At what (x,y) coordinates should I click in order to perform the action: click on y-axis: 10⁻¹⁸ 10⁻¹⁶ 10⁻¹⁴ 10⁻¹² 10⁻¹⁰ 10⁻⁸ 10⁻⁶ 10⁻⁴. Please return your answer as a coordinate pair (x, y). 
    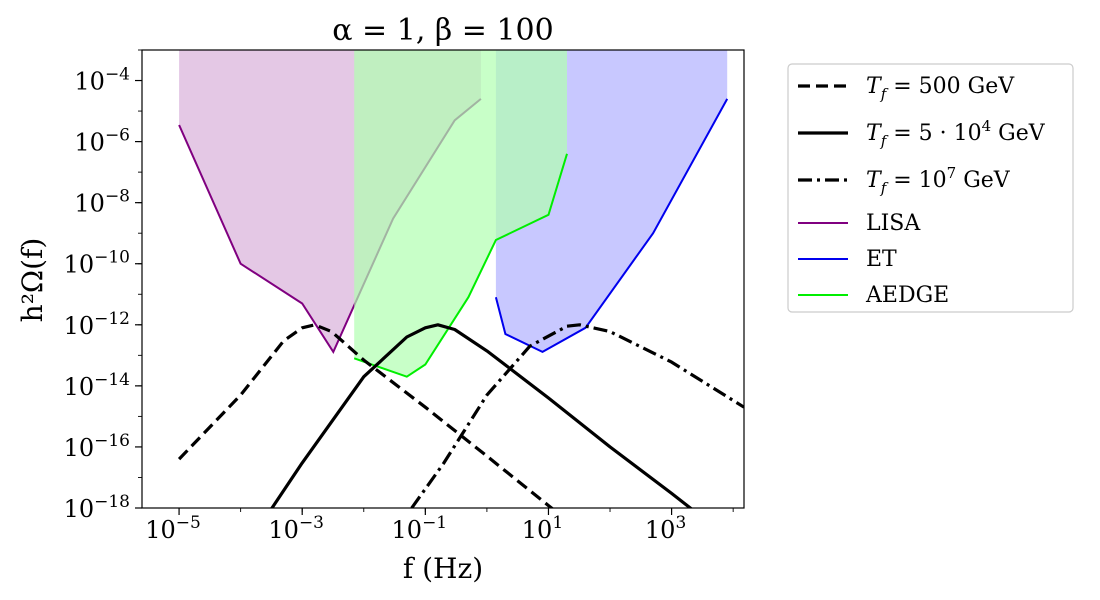
    Looking at the image, I should click on (103, 286).